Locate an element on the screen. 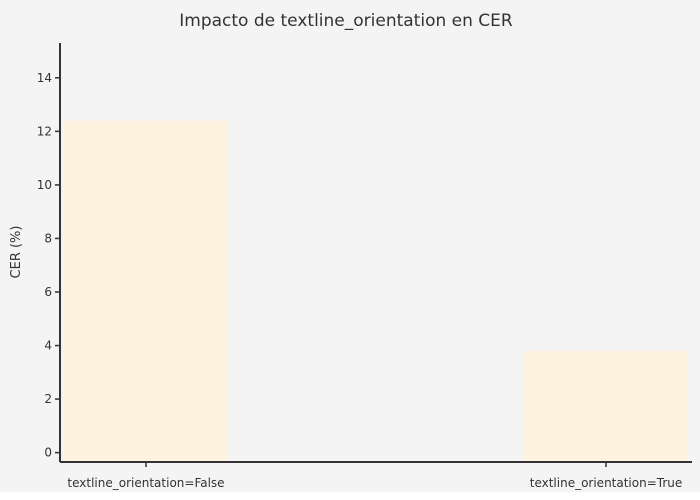  y-tick-label: 14 is located at coordinates (44, 78).